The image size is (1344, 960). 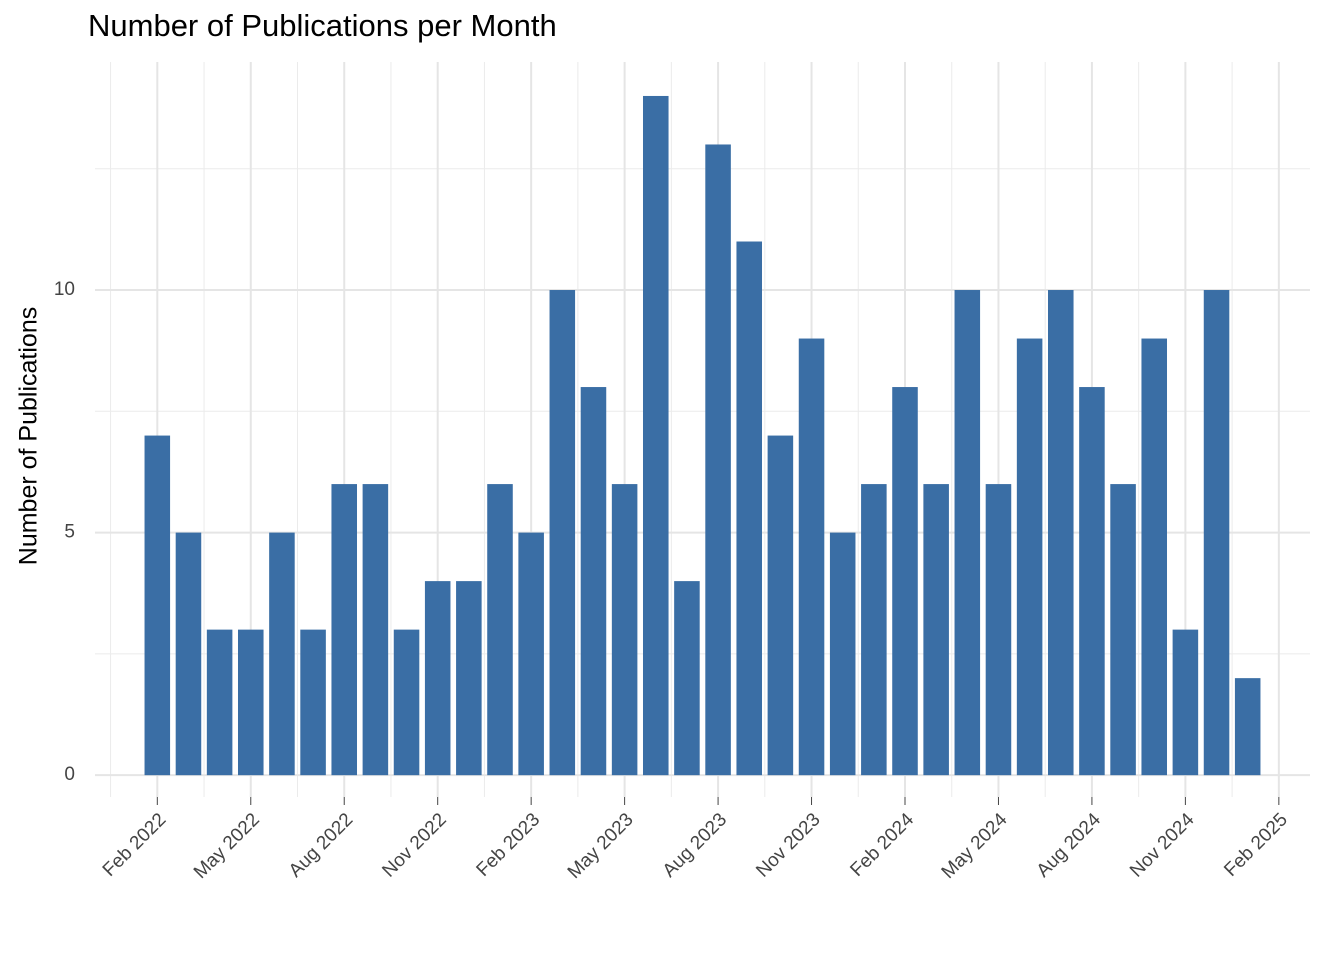 I want to click on y-axis-label: Number of Publications, so click(x=29, y=436).